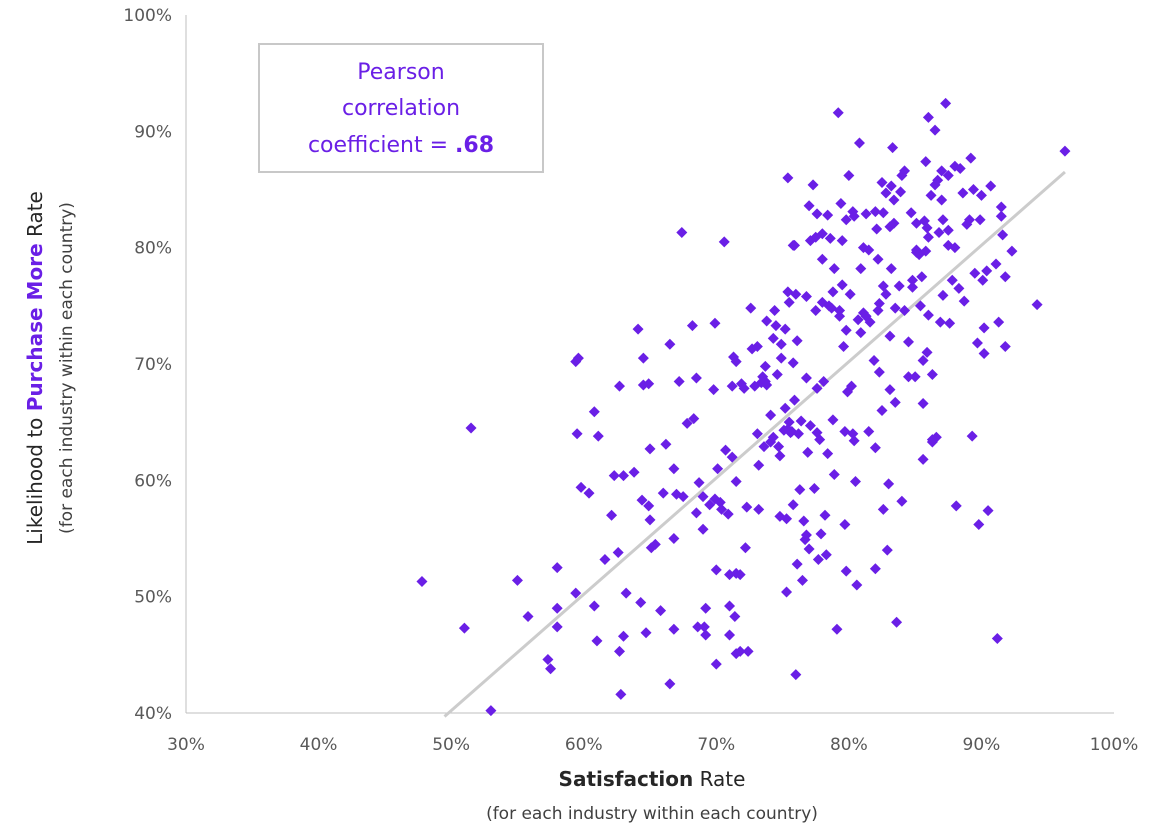 This screenshot has width=1157, height=828. Describe the element at coordinates (626, 779) in the screenshot. I see `x-axis-title-bold: Satisfaction` at that location.